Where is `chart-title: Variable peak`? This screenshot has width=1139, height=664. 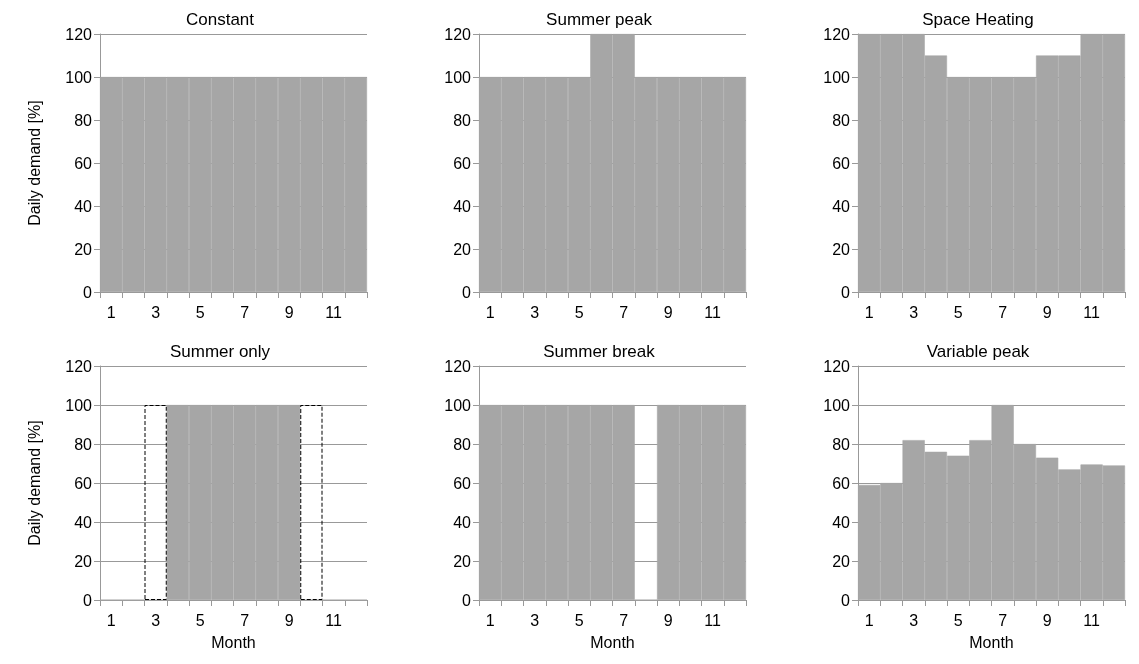
chart-title: Variable peak is located at coordinates (978, 351).